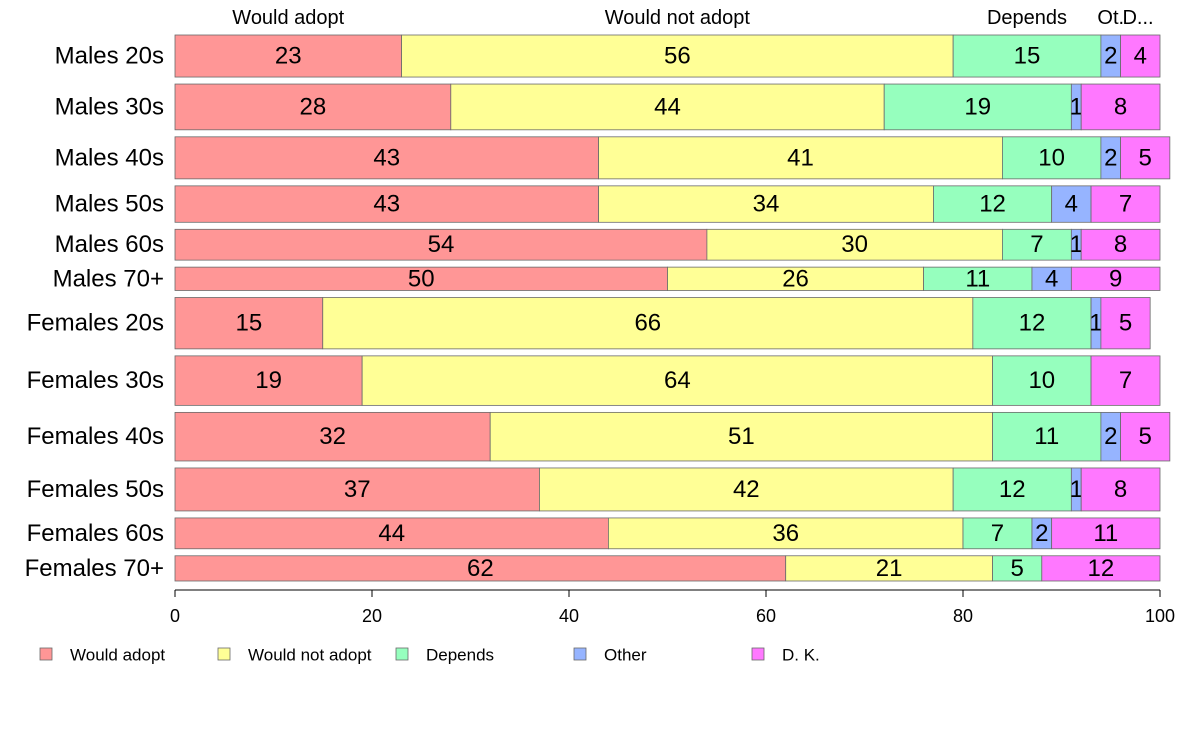 The image size is (1188, 736). Describe the element at coordinates (766, 204) in the screenshot. I see `data-label: 34` at that location.